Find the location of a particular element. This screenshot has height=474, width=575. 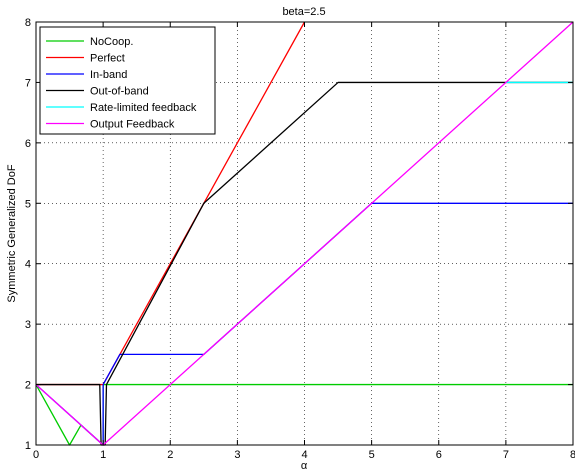

legend-label-output-feedback: Output Feedback is located at coordinates (132, 125).